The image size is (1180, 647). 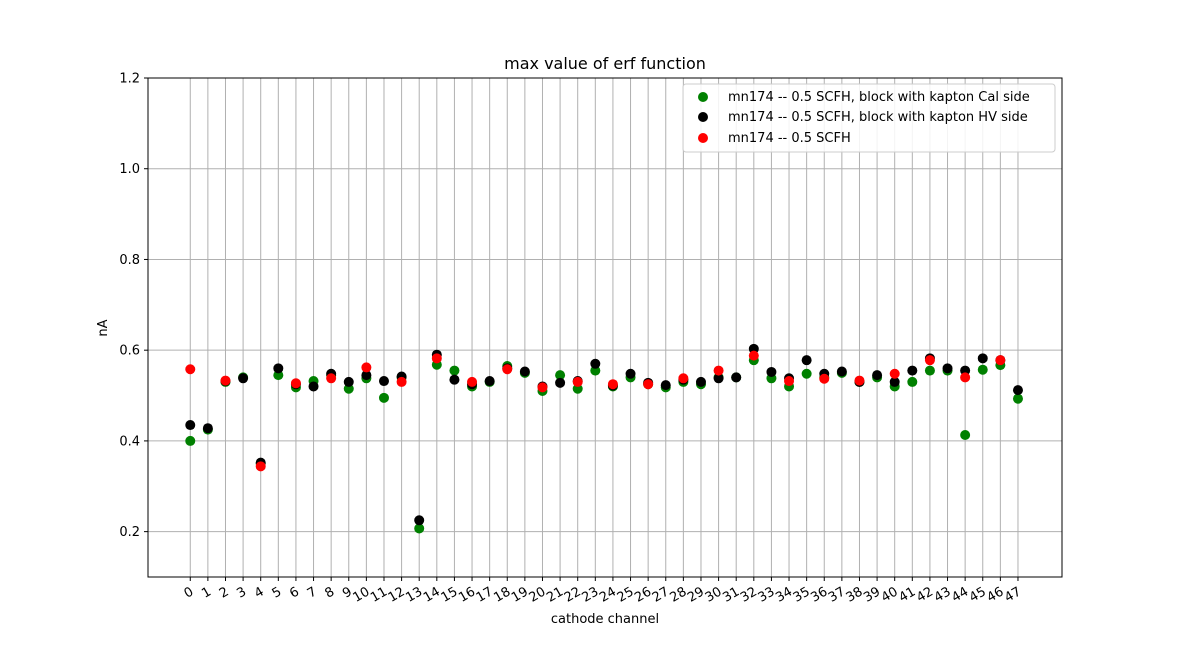 What do you see at coordinates (206, 592) in the screenshot?
I see `x-tick-label: 1` at bounding box center [206, 592].